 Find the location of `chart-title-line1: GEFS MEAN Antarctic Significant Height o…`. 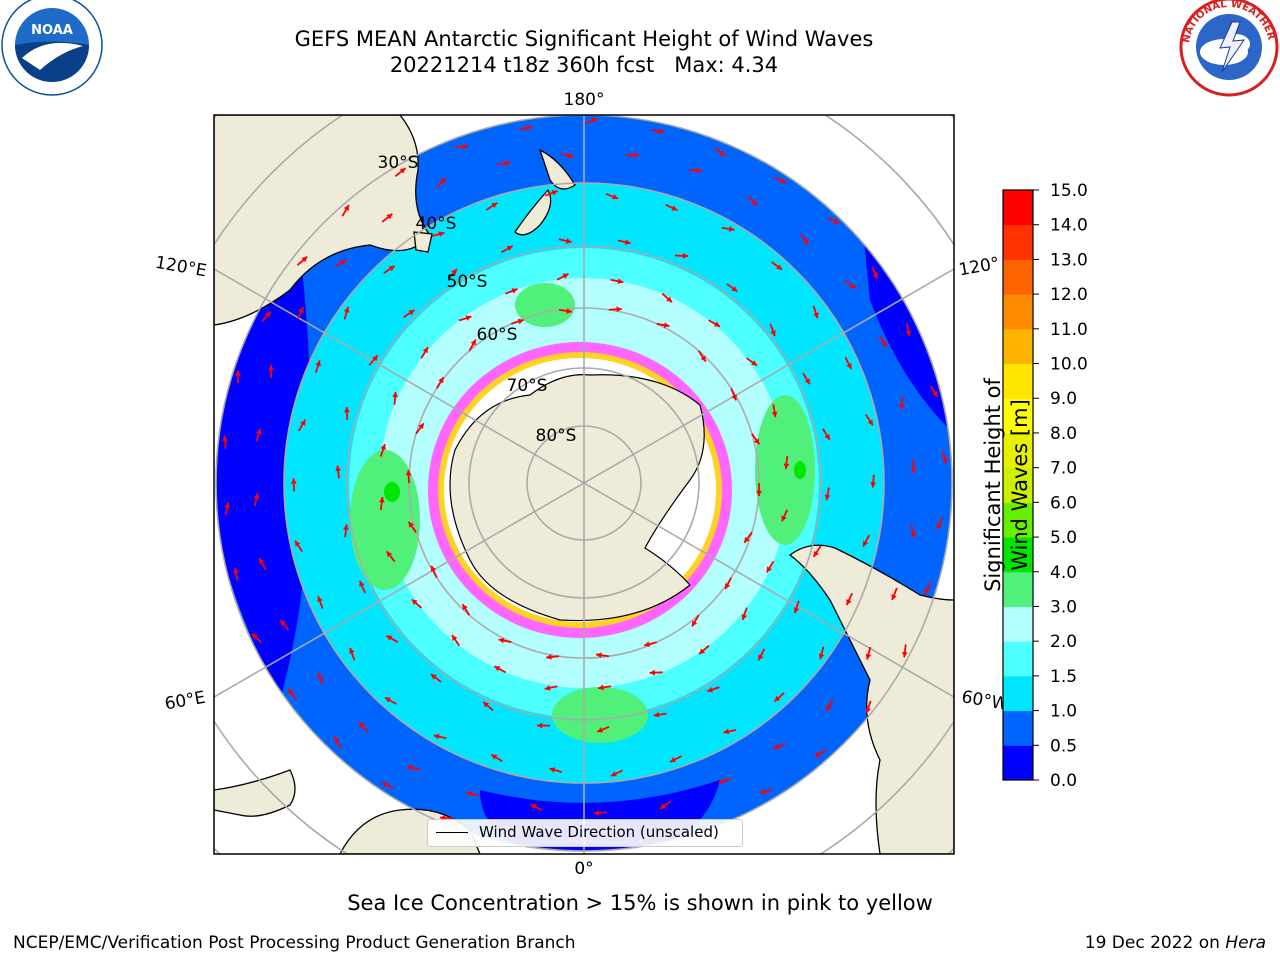

chart-title-line1: GEFS MEAN Antarctic Significant Height o… is located at coordinates (584, 39).